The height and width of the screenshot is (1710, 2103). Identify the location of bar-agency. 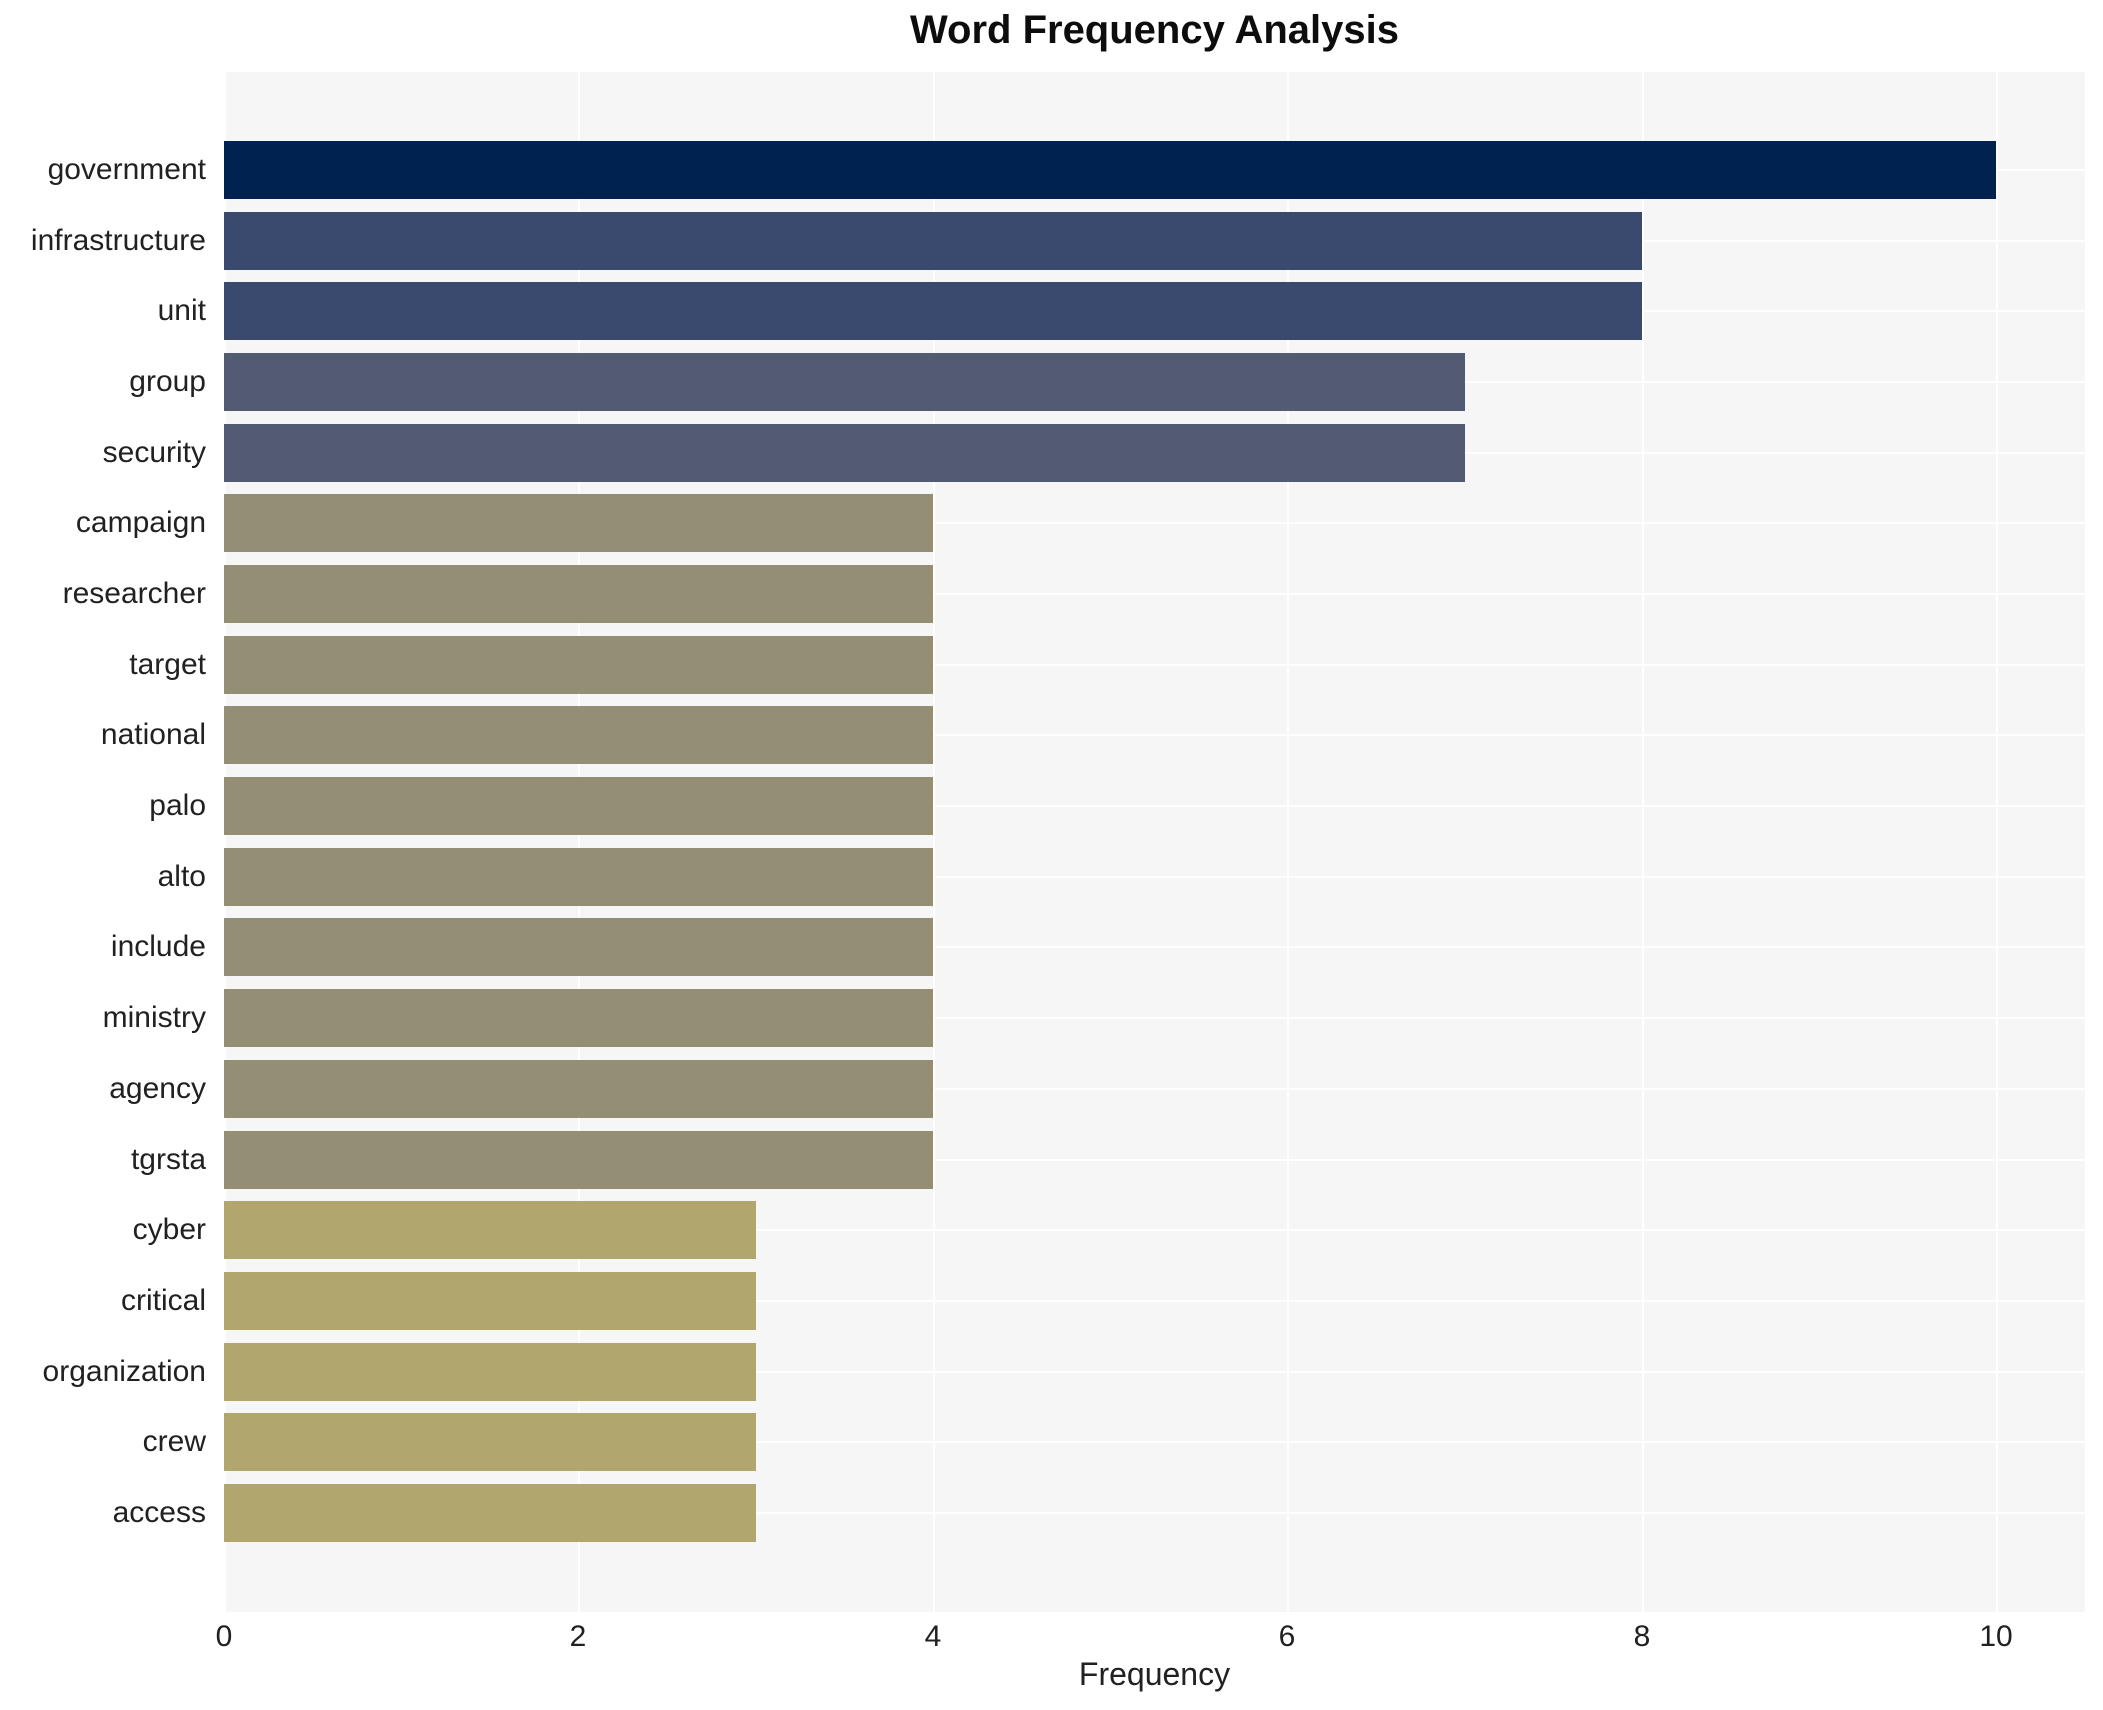
(578, 1089).